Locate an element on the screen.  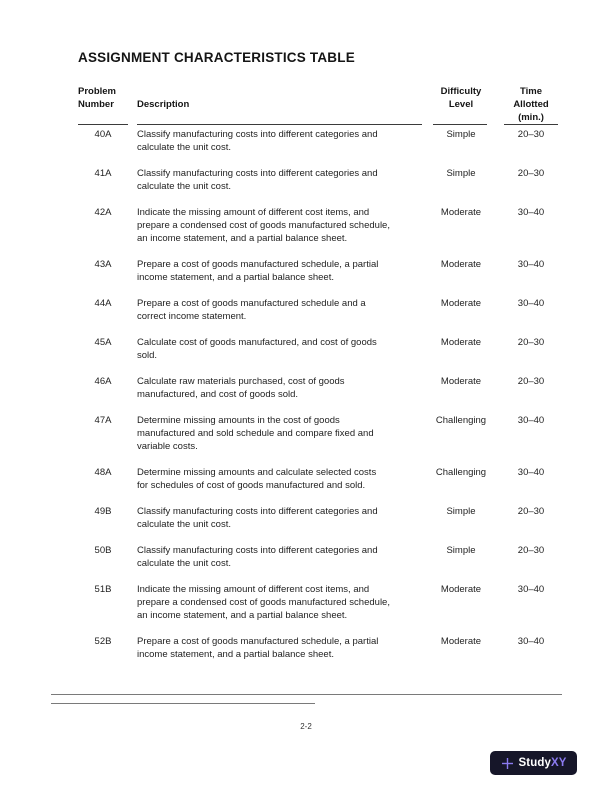
problem-number-cell: 41A is located at coordinates (103, 173).